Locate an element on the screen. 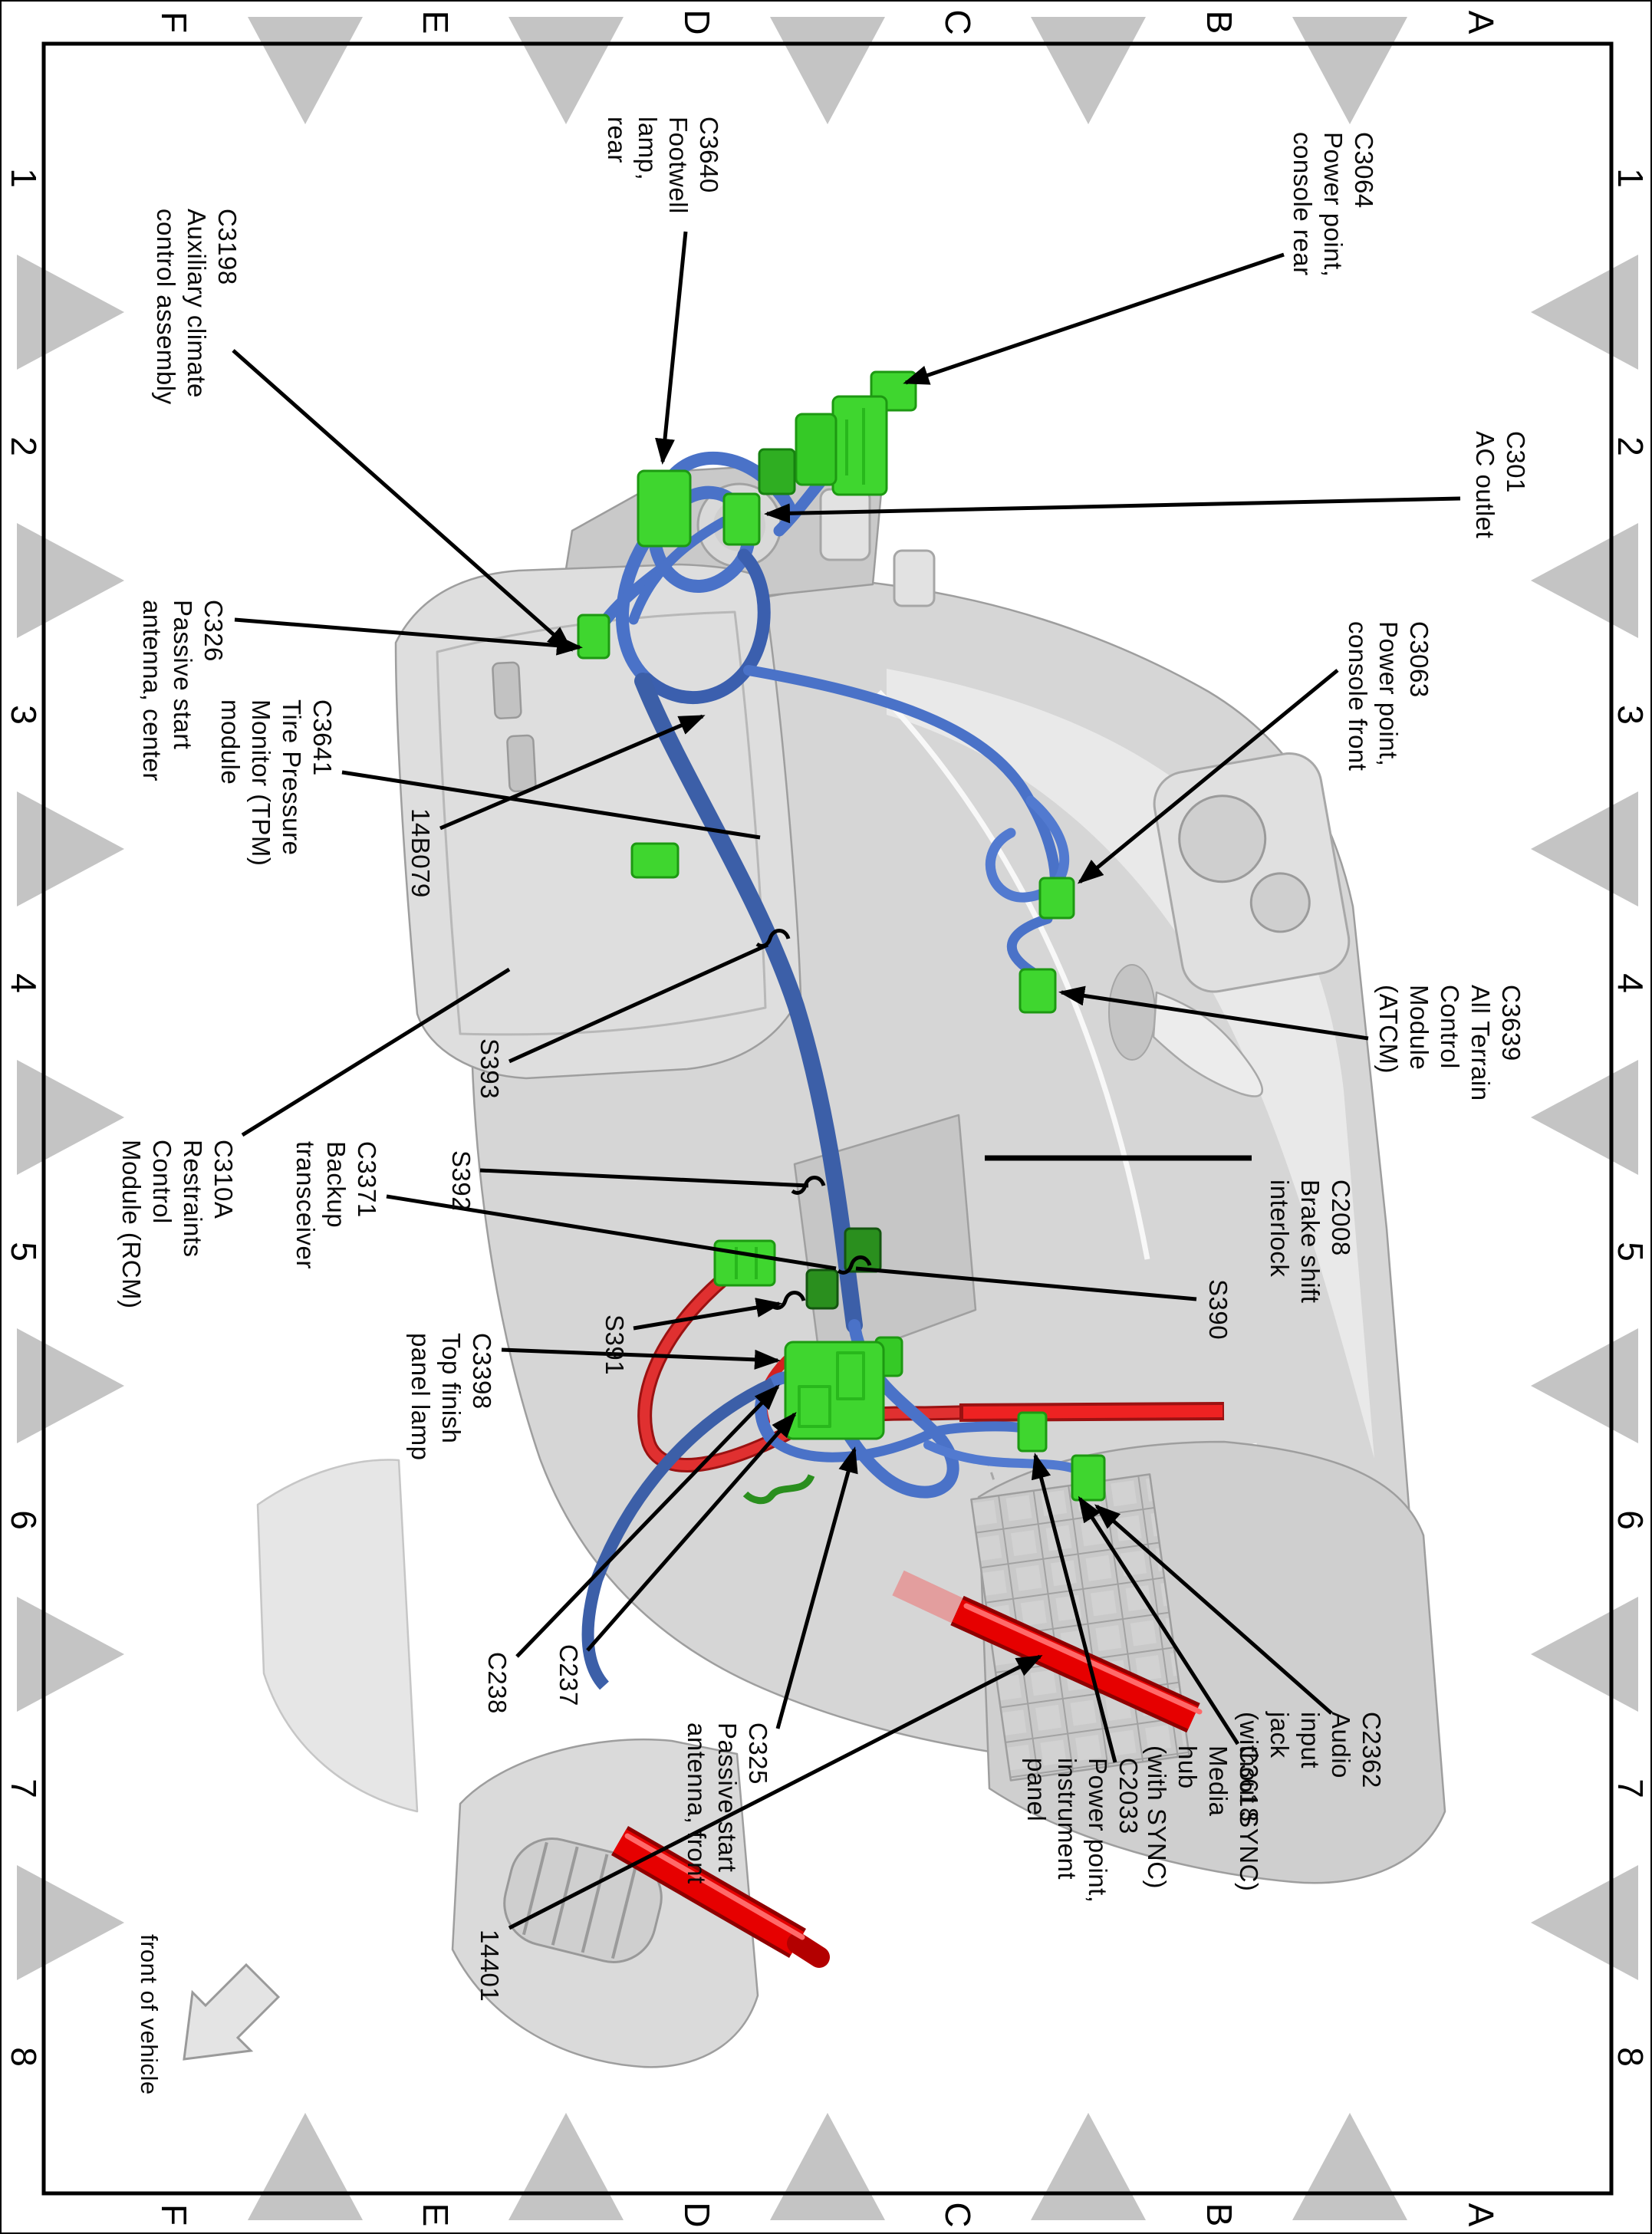 This screenshot has height=2234, width=1652. leader-c237 is located at coordinates (691, 1531).